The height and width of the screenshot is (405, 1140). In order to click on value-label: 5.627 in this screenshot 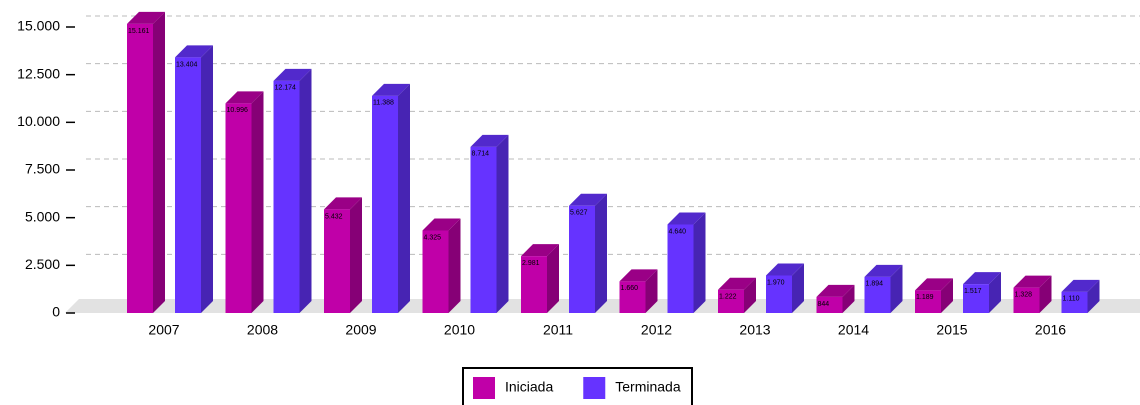, I will do `click(579, 213)`.